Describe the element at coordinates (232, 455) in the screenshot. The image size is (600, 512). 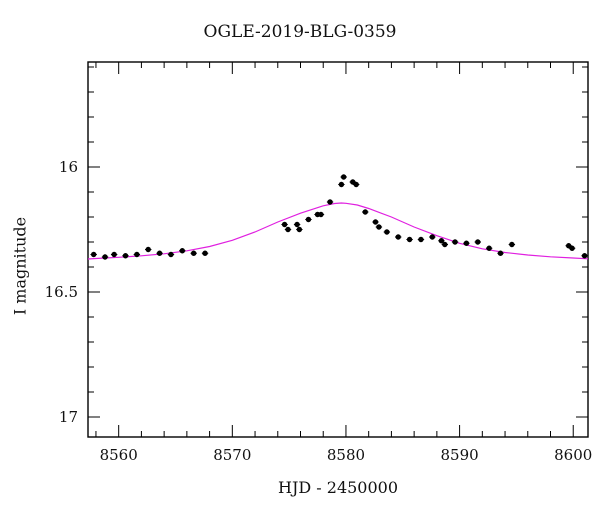
I see `x-tick-label: 8570` at that location.